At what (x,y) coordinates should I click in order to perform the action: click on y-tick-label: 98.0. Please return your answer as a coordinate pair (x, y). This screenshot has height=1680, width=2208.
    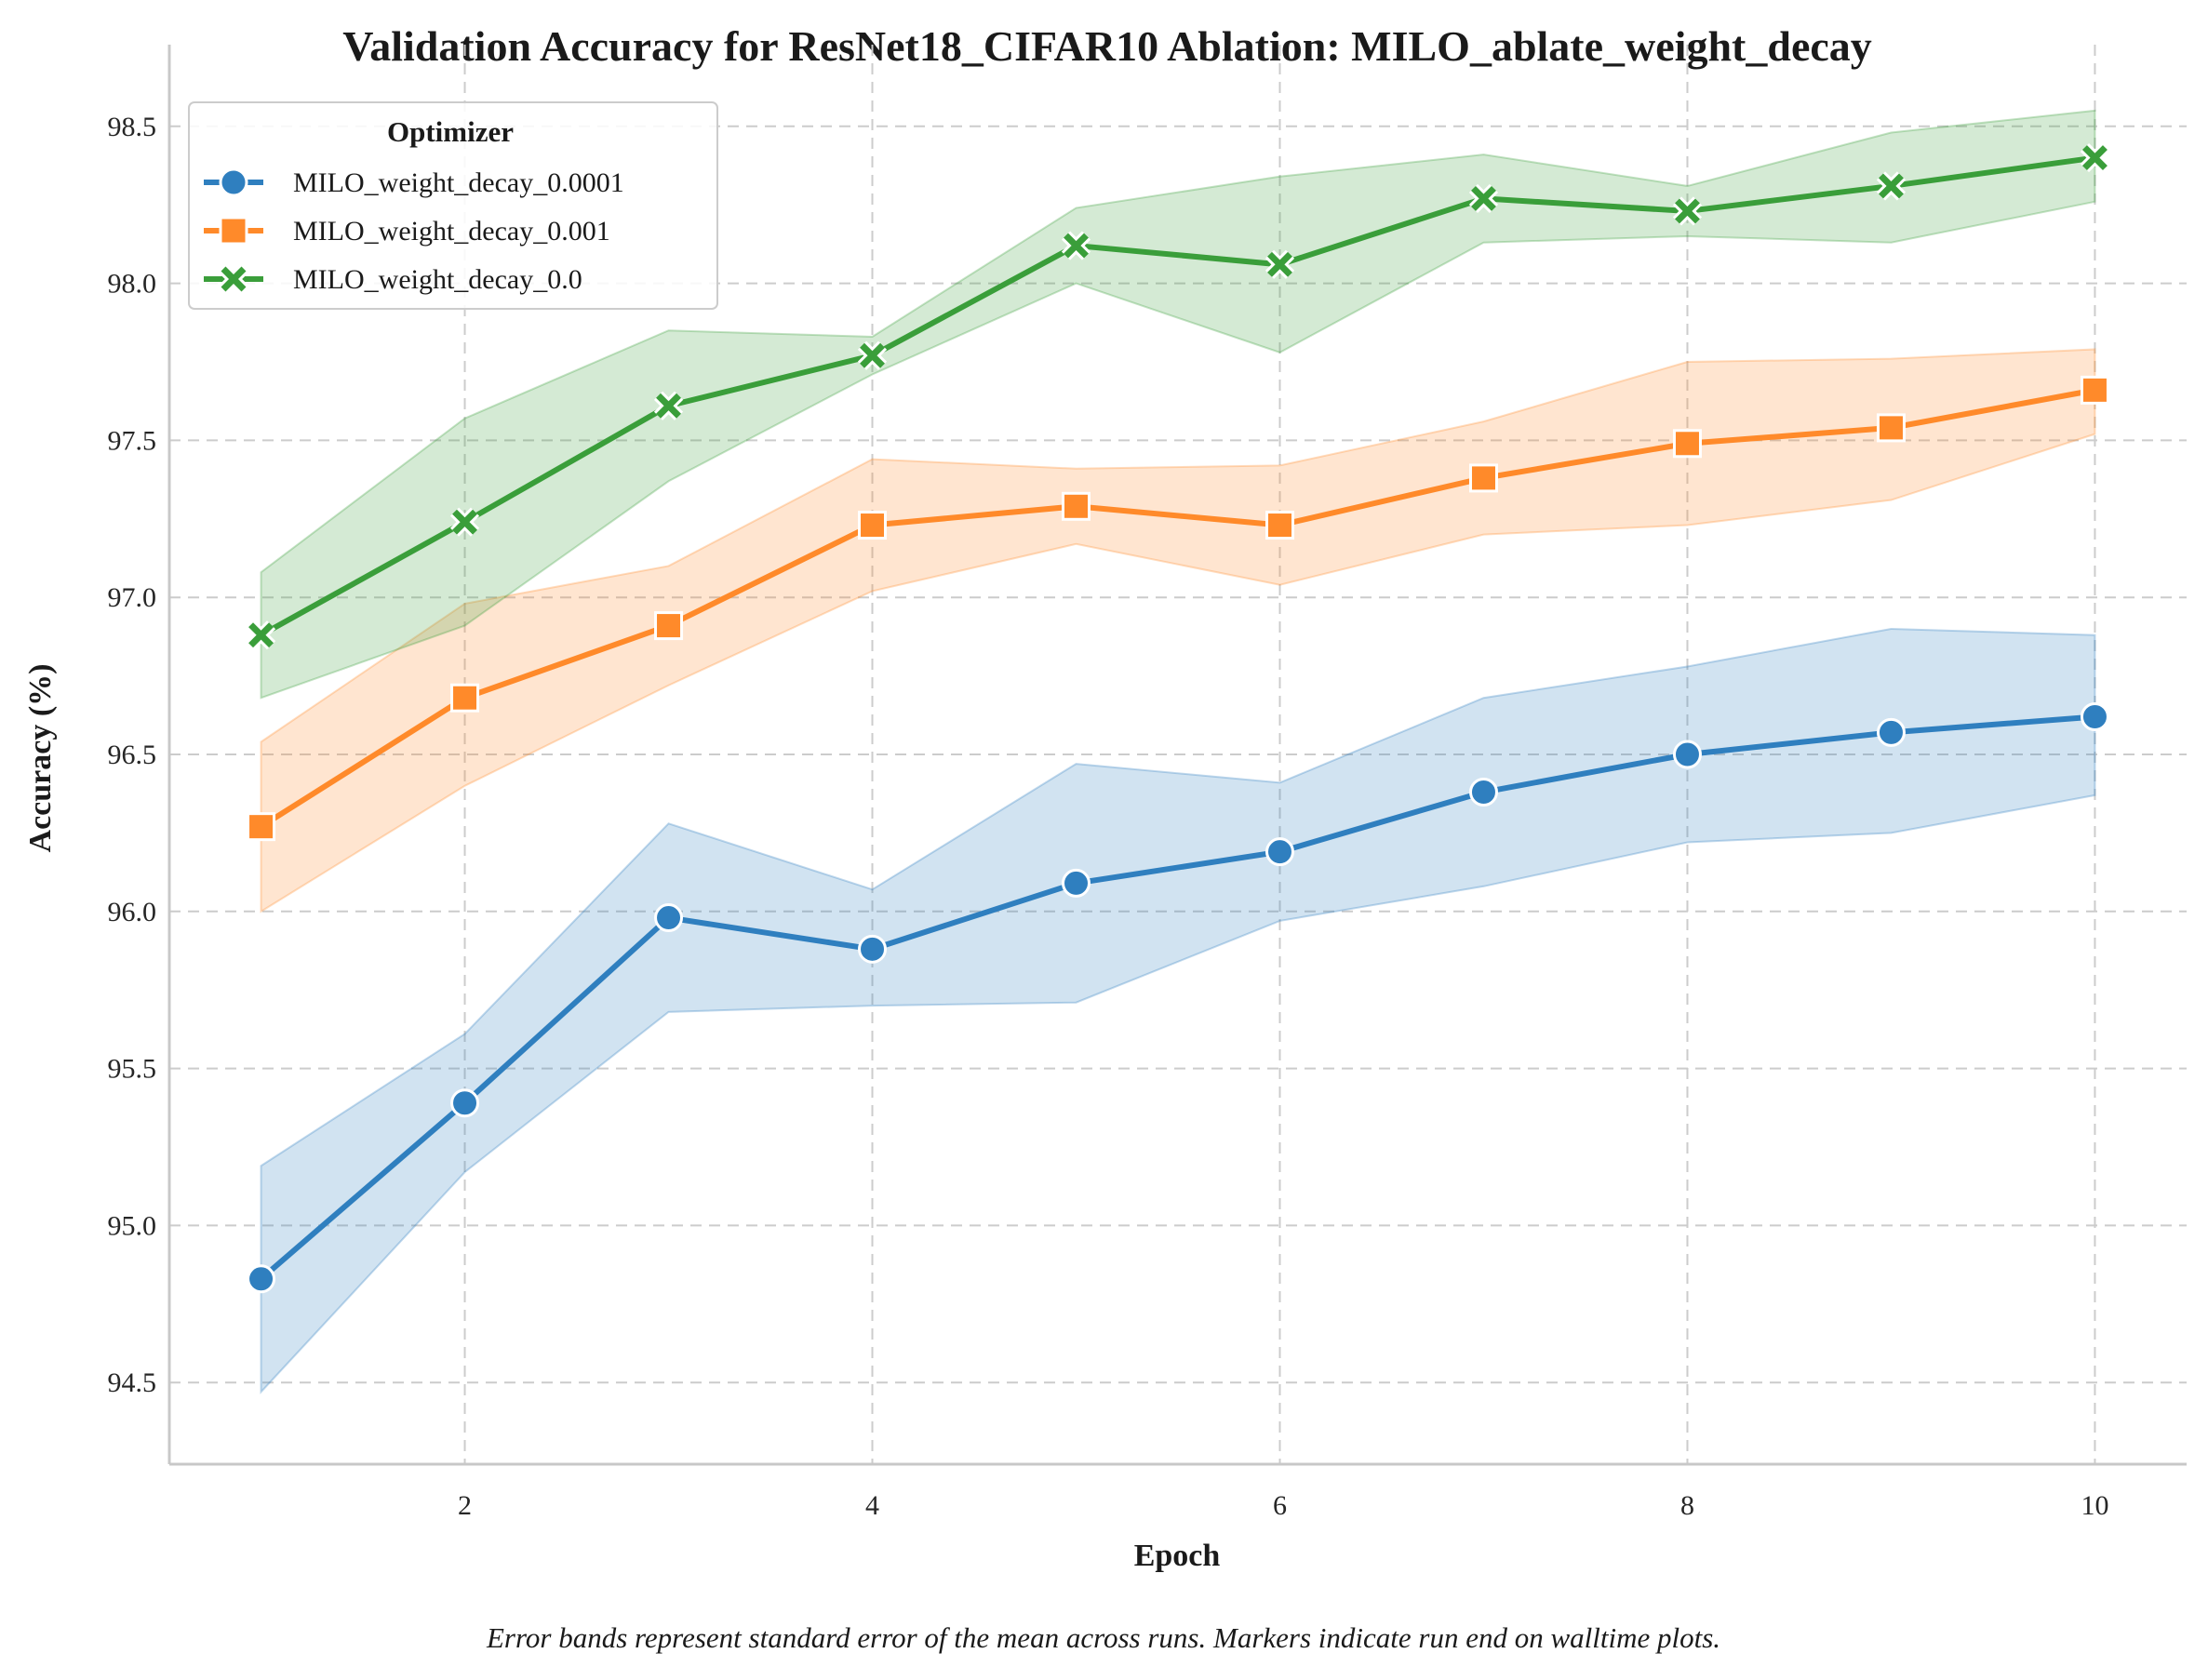
    Looking at the image, I should click on (132, 284).